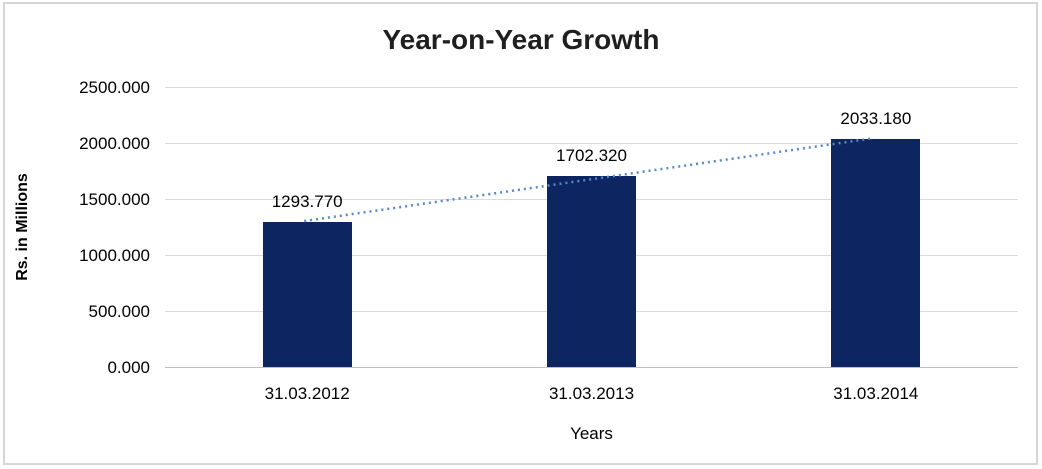  I want to click on y-tick-label: 500.000, so click(119, 311).